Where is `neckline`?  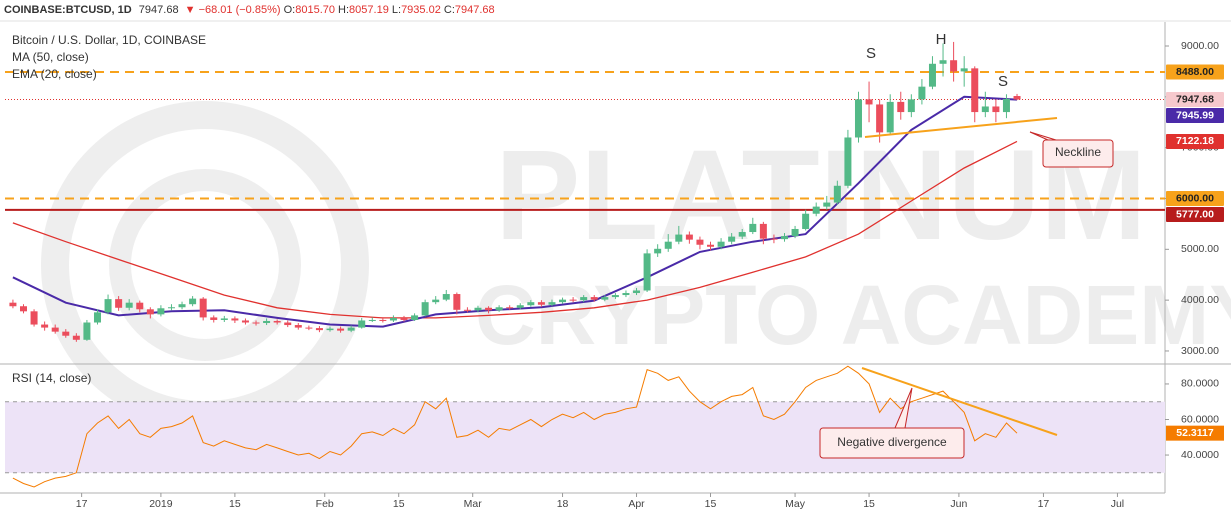 neckline is located at coordinates (961, 127).